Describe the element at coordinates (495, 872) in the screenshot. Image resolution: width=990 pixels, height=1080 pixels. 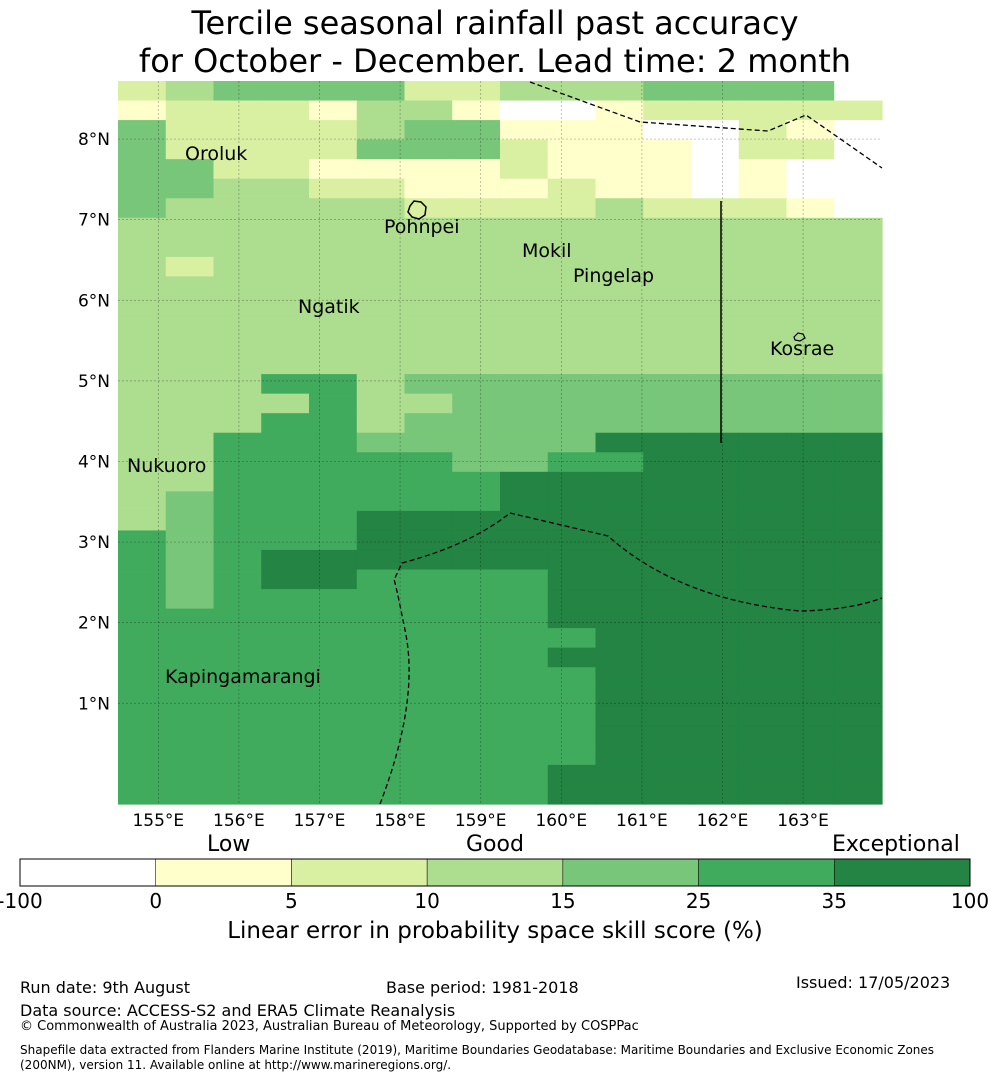
I see `colorbar-frame` at that location.